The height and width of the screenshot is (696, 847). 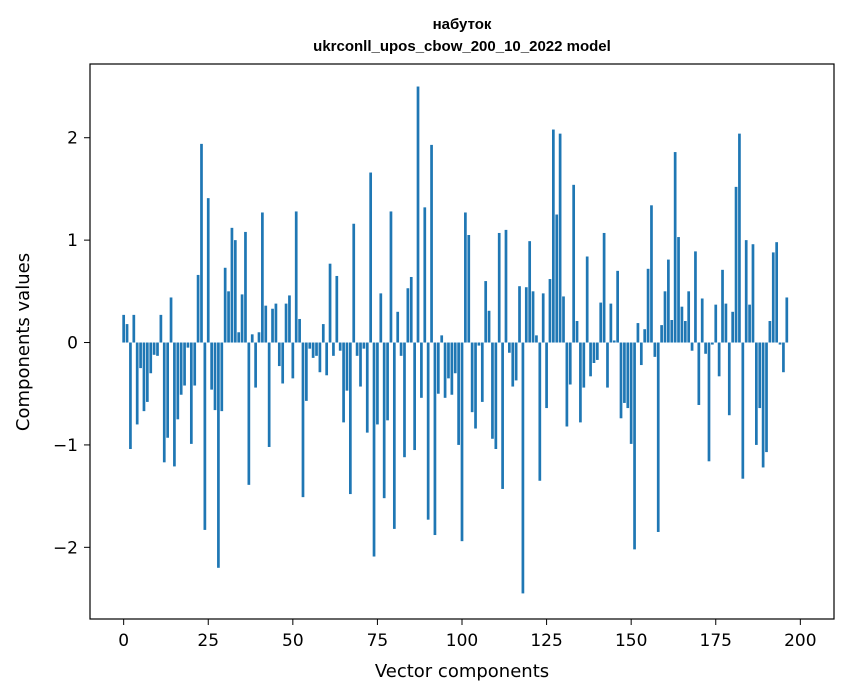 What do you see at coordinates (462, 671) in the screenshot?
I see `x-axis-label: Vector components` at bounding box center [462, 671].